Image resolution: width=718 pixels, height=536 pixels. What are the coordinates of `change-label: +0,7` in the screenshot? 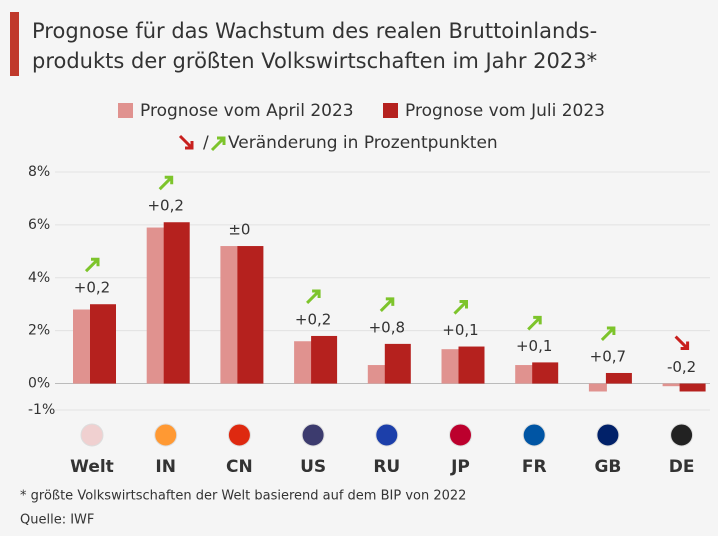 It's located at (608, 356).